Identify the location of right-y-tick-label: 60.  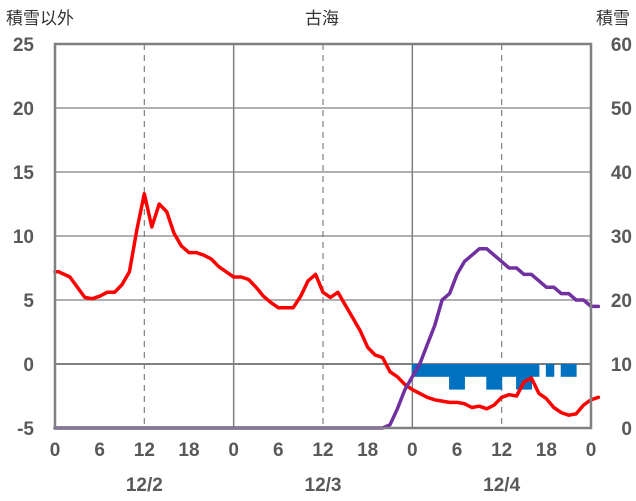
(621, 45).